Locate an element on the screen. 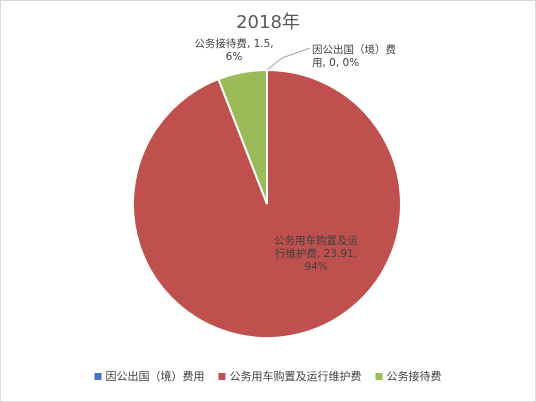  data-label-line: 公务接待费, 1.5, is located at coordinates (233, 43).